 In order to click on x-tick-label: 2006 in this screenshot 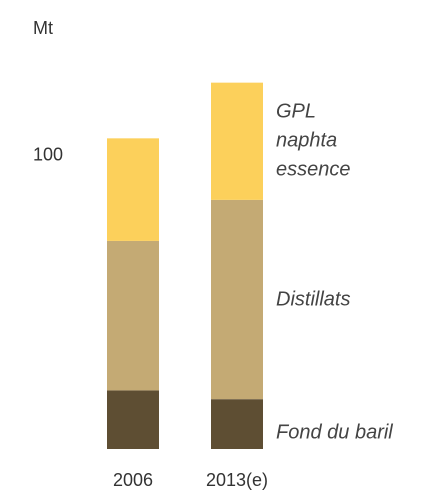, I will do `click(133, 480)`.